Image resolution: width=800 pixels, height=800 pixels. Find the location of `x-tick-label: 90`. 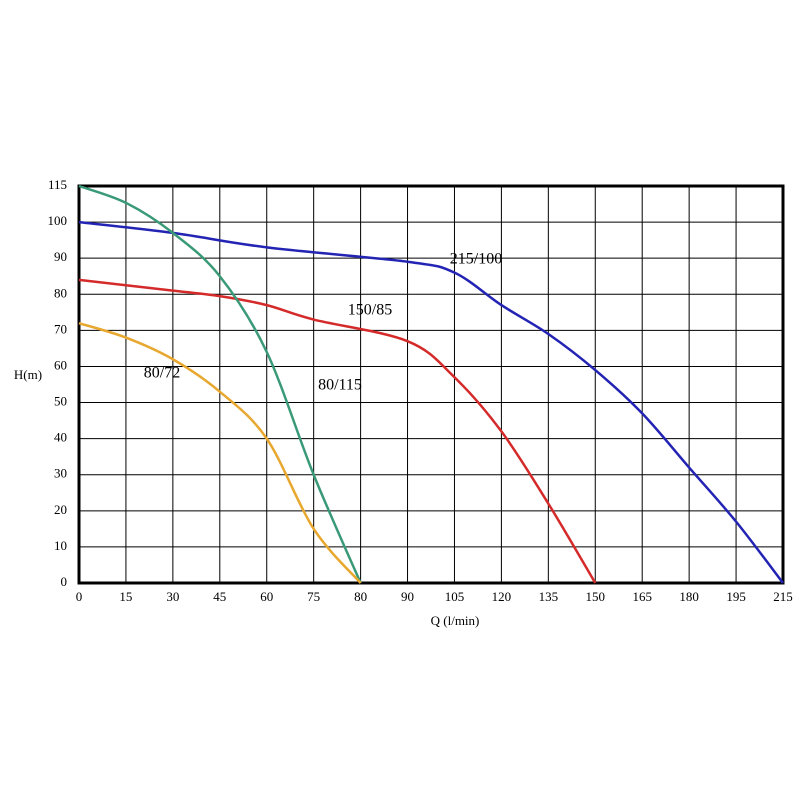

x-tick-label: 90 is located at coordinates (407, 596).